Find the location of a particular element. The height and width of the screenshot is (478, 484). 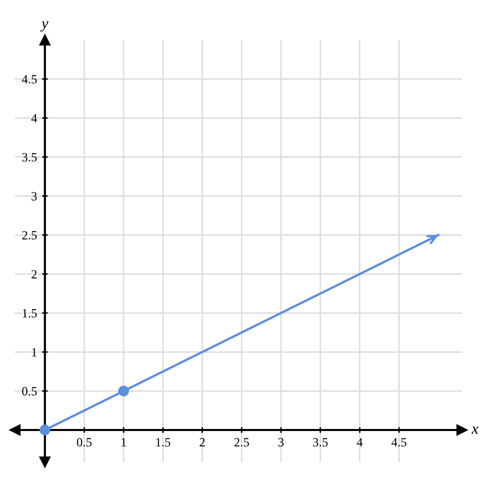

x-tick-label: 3 is located at coordinates (281, 442).